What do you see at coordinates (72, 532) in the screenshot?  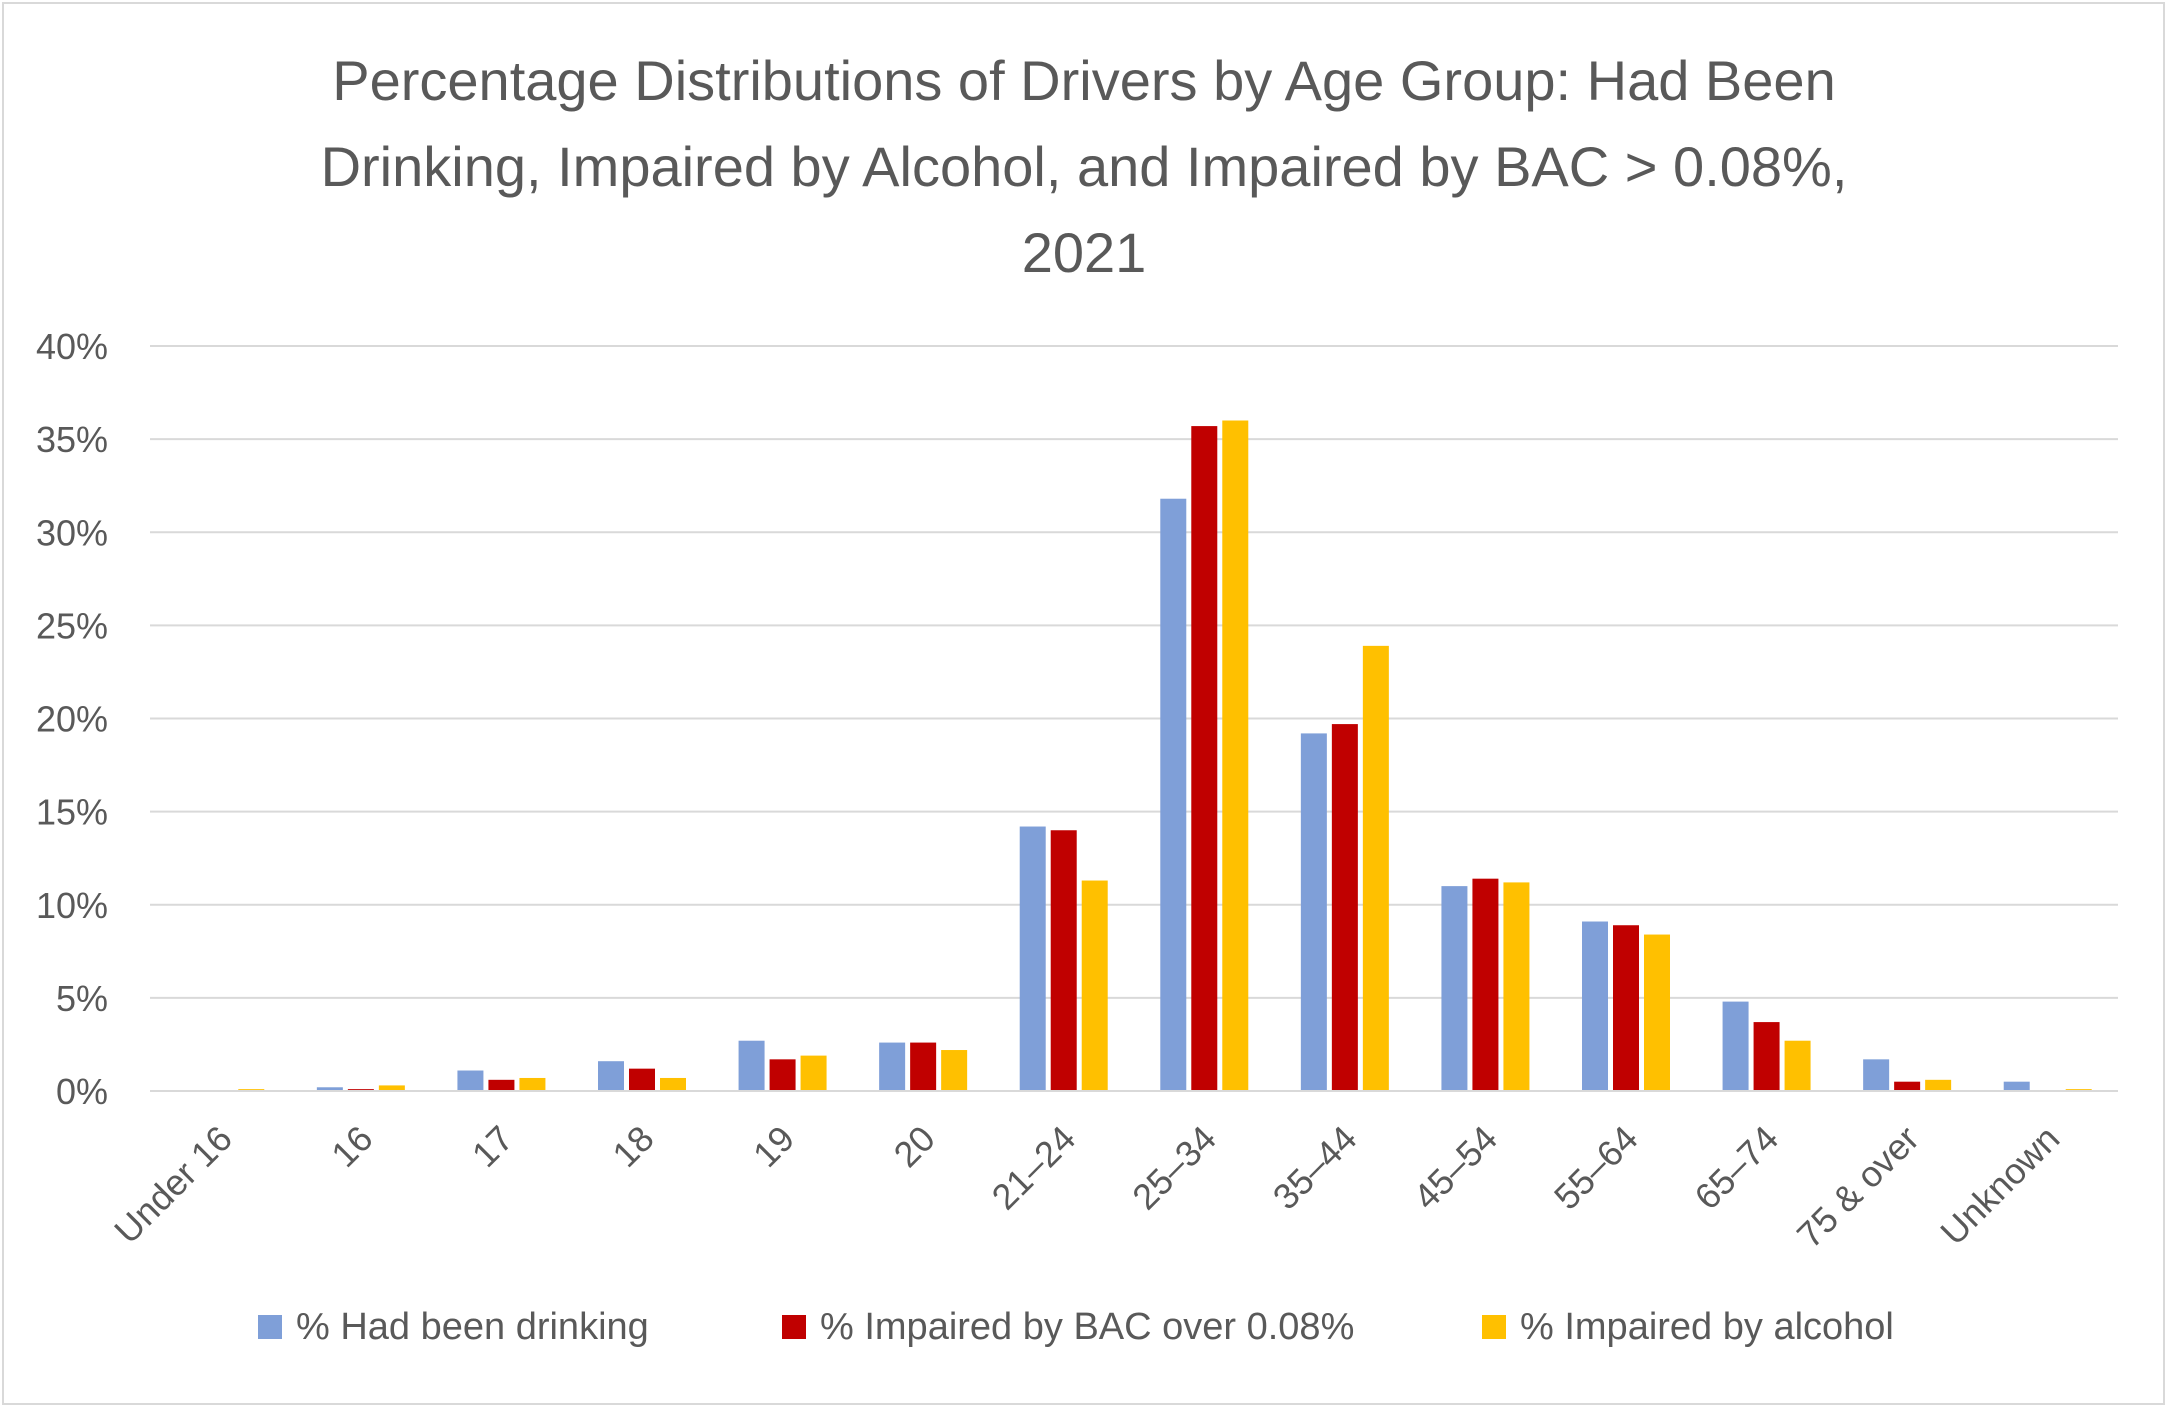 I see `y-tick-label: 30%` at bounding box center [72, 532].